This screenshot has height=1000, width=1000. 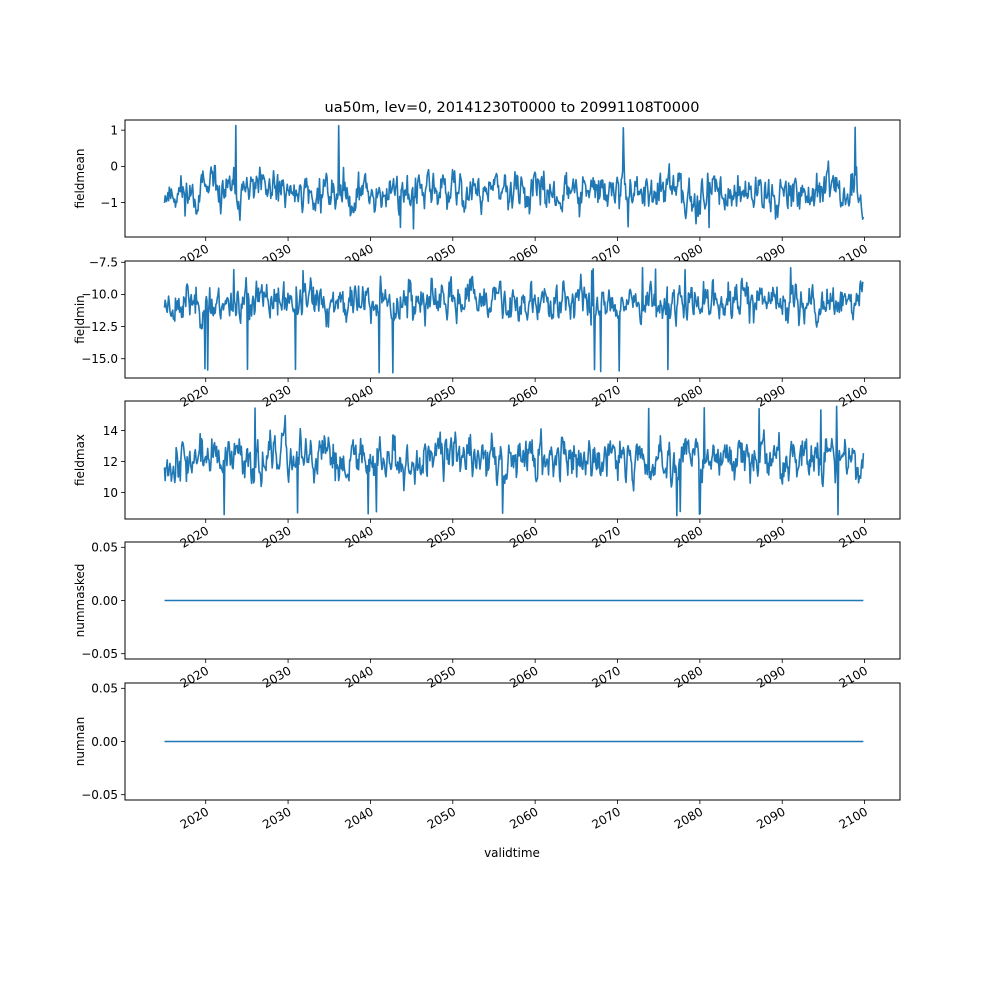 I want to click on y-axis-label: numnan, so click(x=80, y=741).